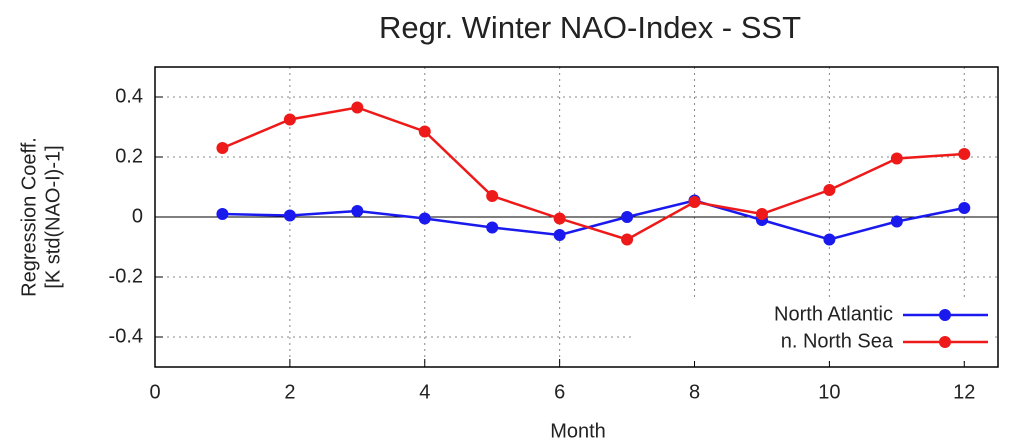 This screenshot has height=445, width=1017. Describe the element at coordinates (126, 336) in the screenshot. I see `y-tick-label: -0.4` at that location.